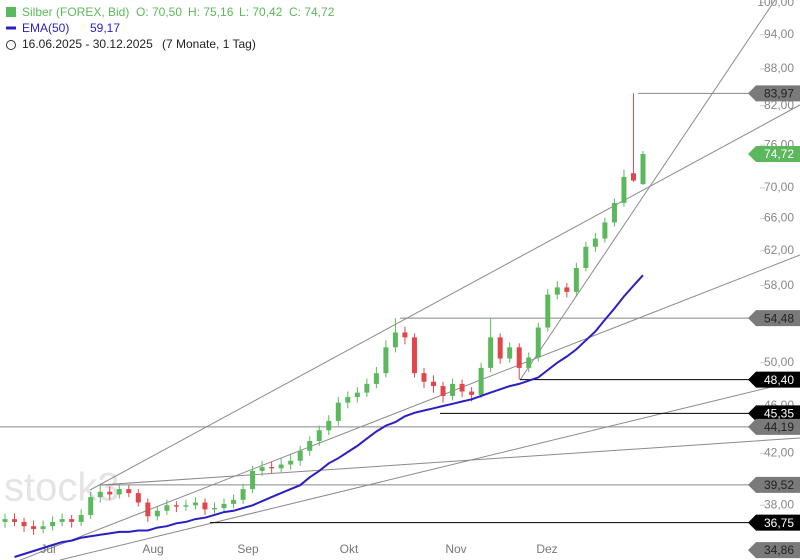  Describe the element at coordinates (449, 461) in the screenshot. I see `trend-line` at that location.